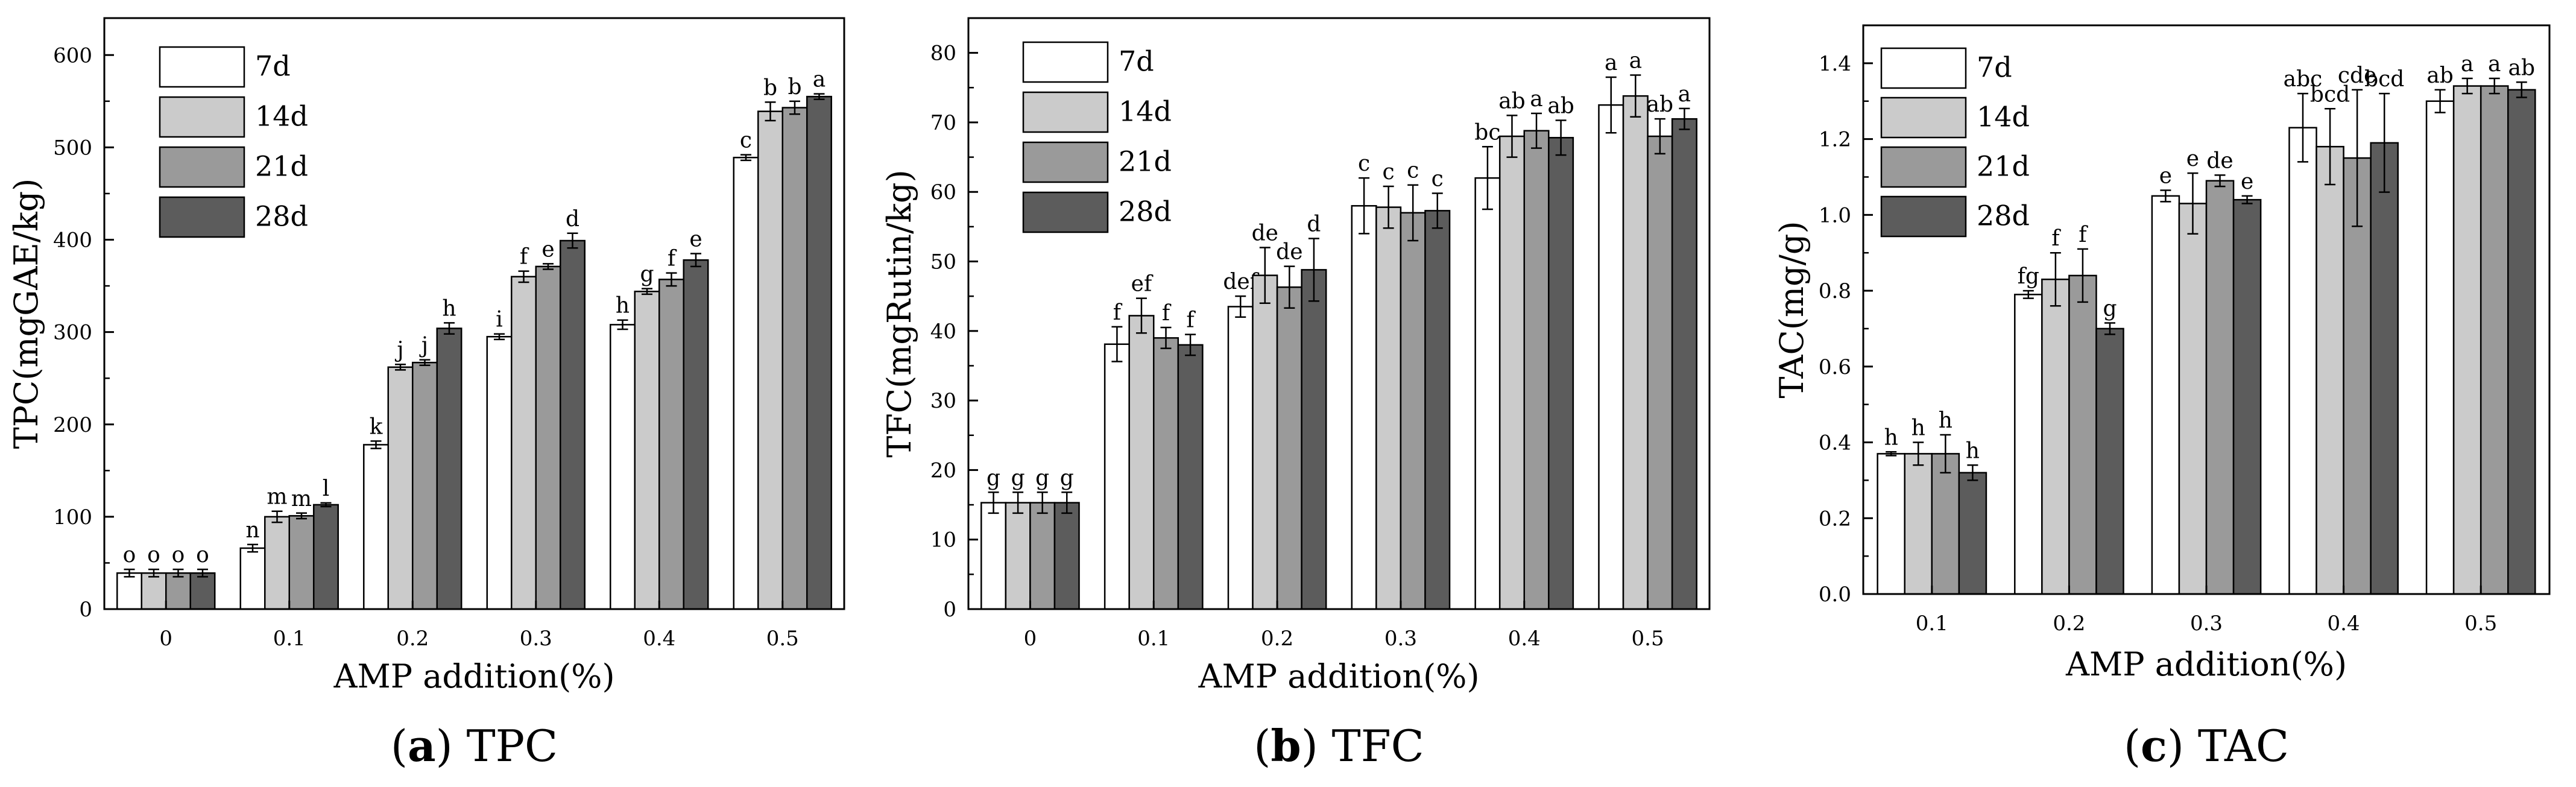  Describe the element at coordinates (2357, 75) in the screenshot. I see `significance-label: cde` at that location.